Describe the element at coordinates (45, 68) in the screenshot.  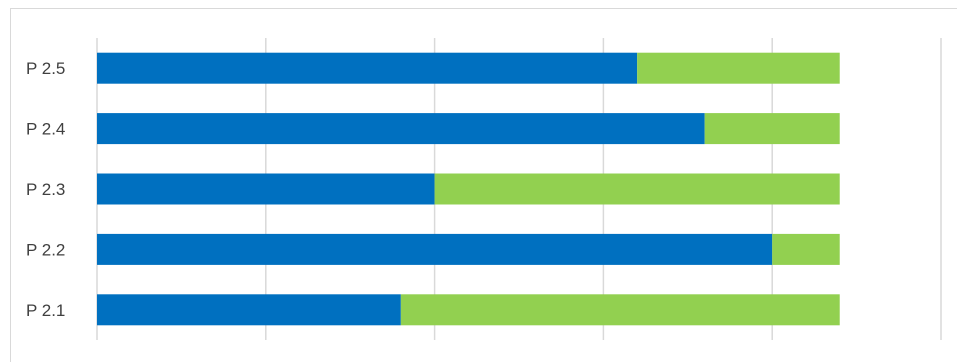
I see `category-tick-label: P 2.5` at that location.